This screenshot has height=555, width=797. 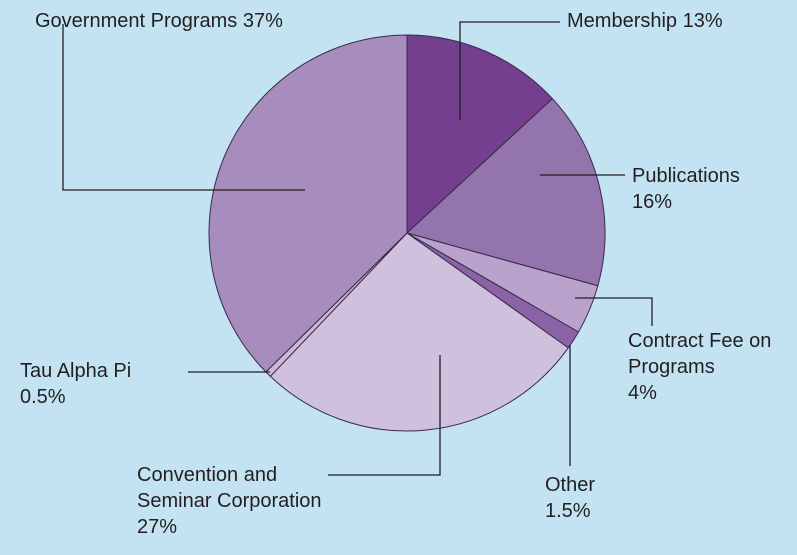 What do you see at coordinates (686, 189) in the screenshot?
I see `slice-label: Publications 16%` at bounding box center [686, 189].